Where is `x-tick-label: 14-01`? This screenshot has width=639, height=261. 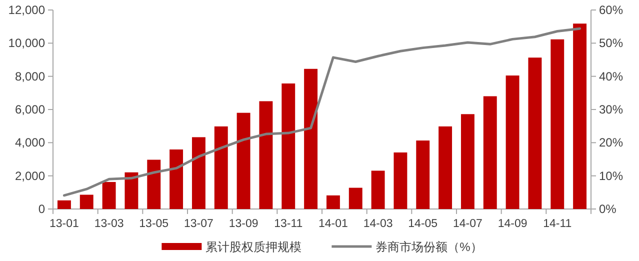 x-tick-label: 14-01 is located at coordinates (333, 224).